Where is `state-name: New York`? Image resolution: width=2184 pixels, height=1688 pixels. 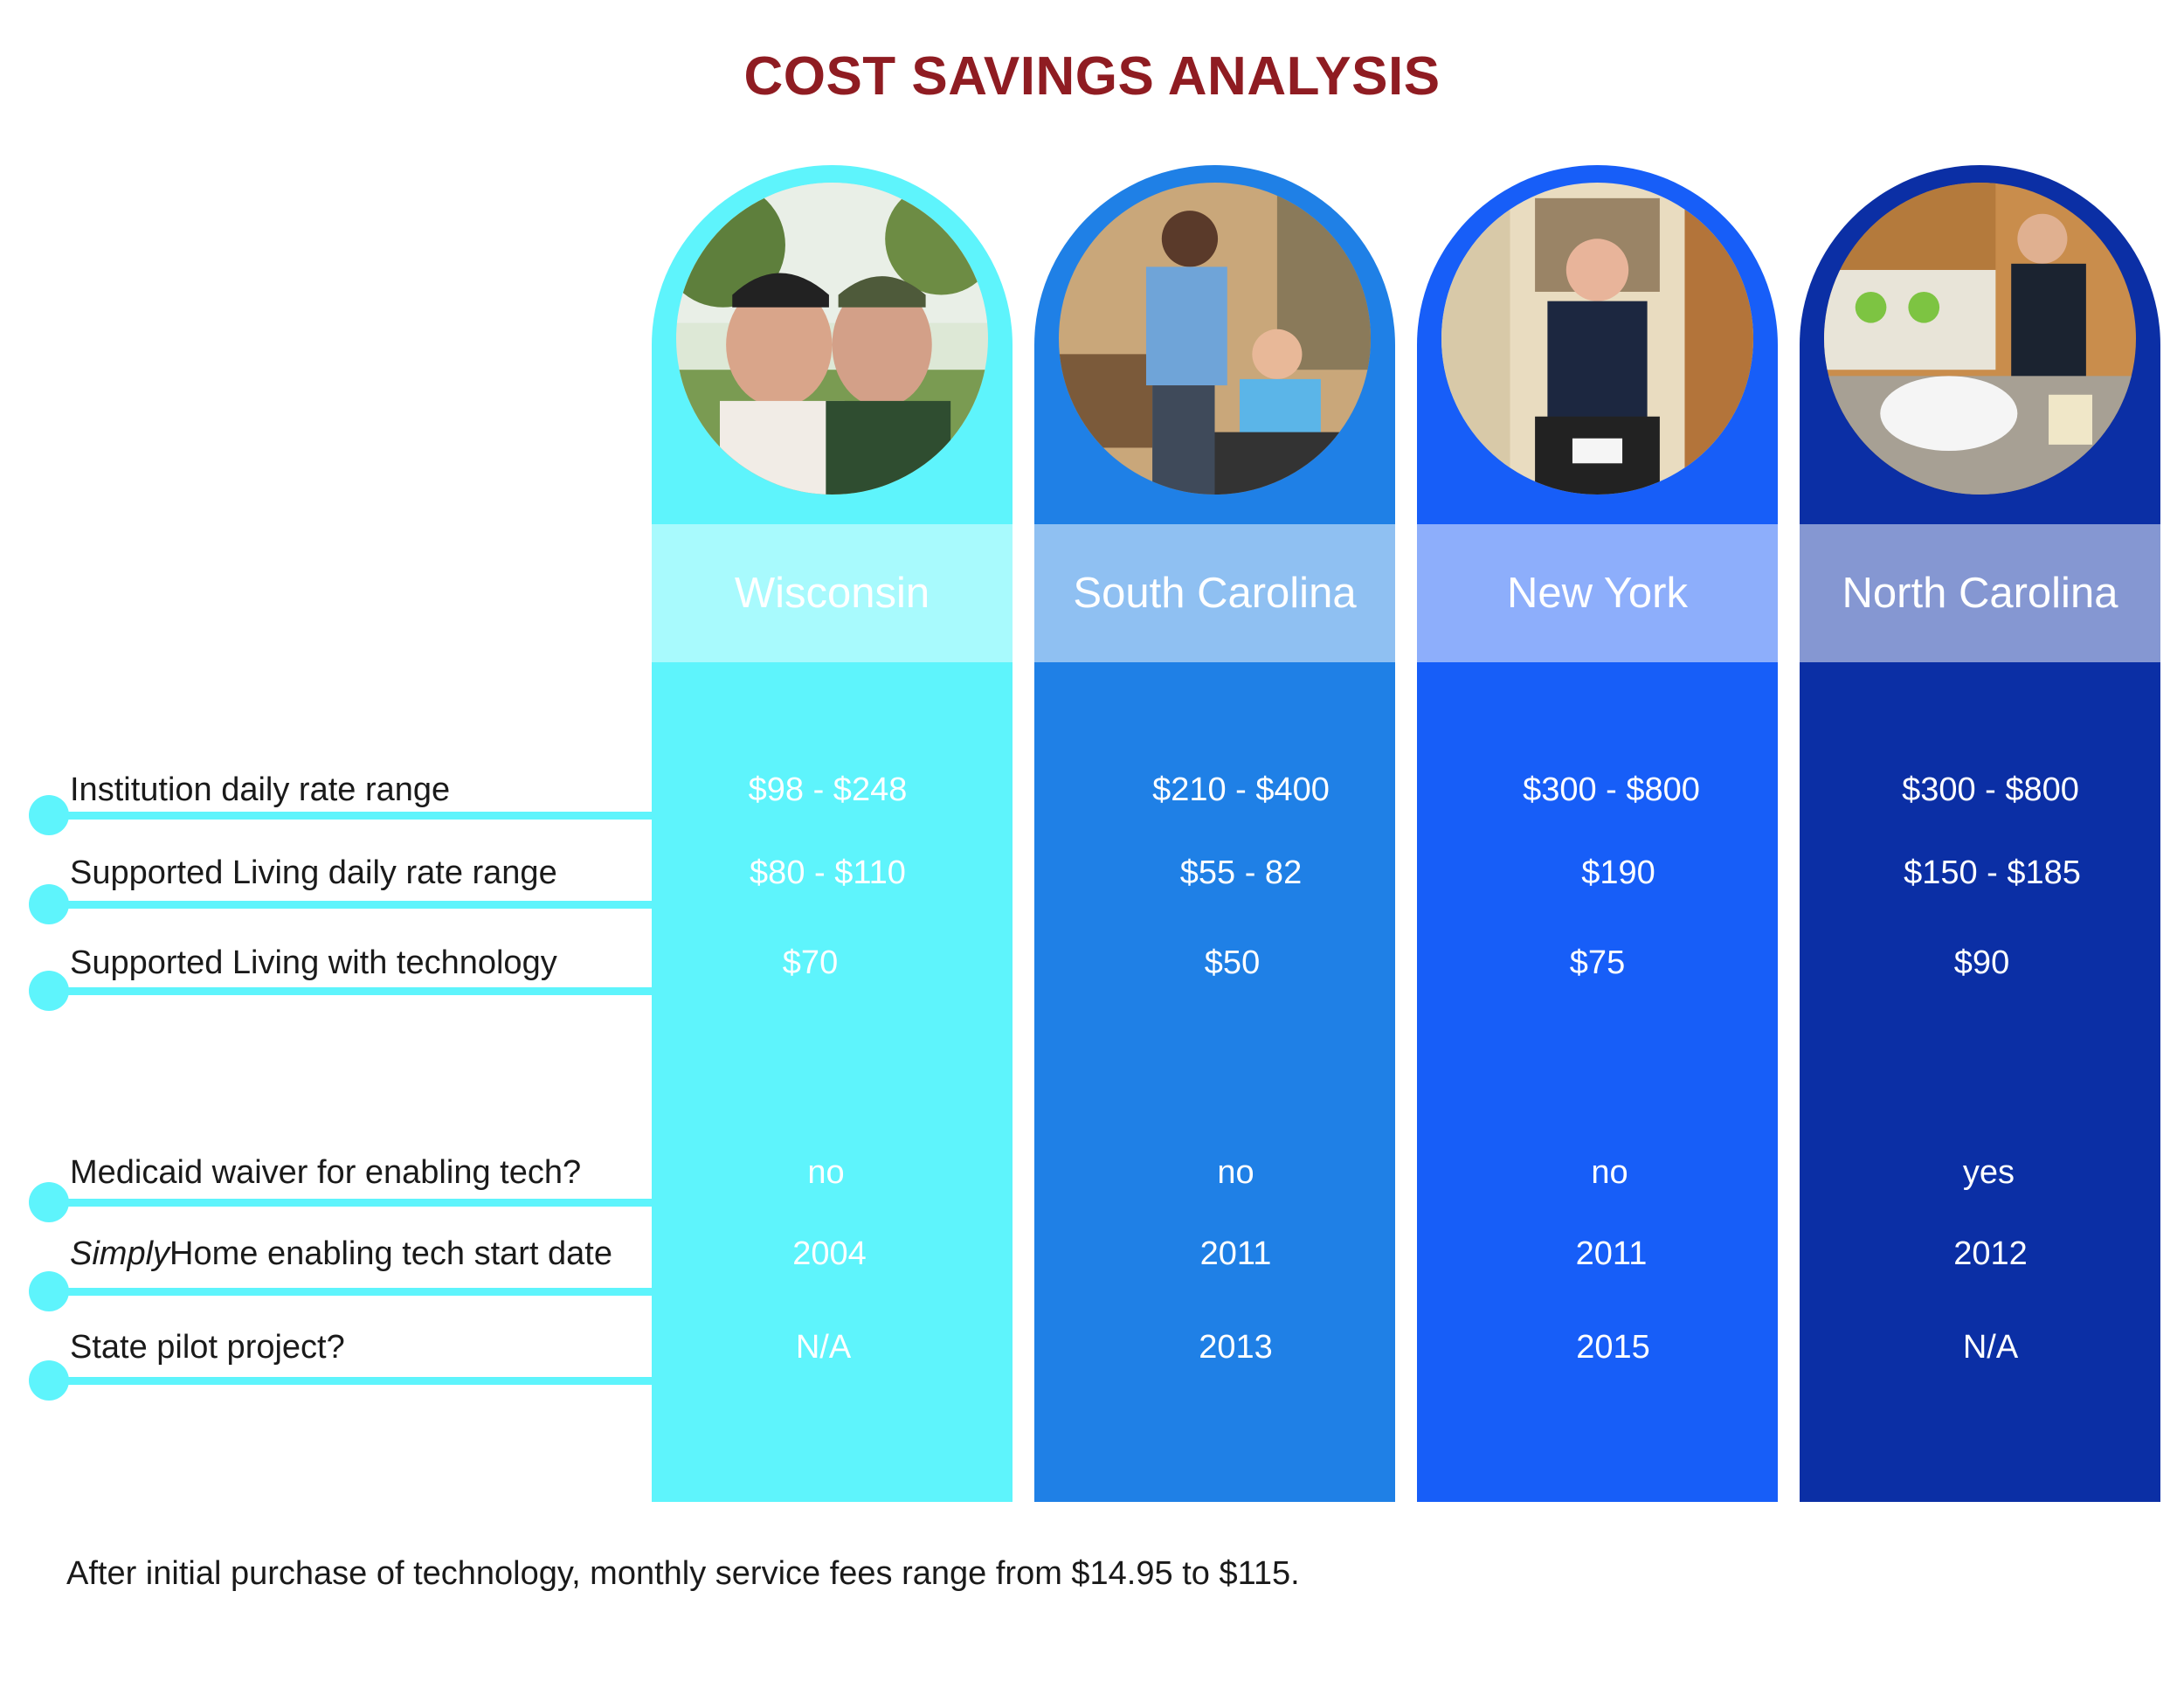 state-name: New York is located at coordinates (1597, 593).